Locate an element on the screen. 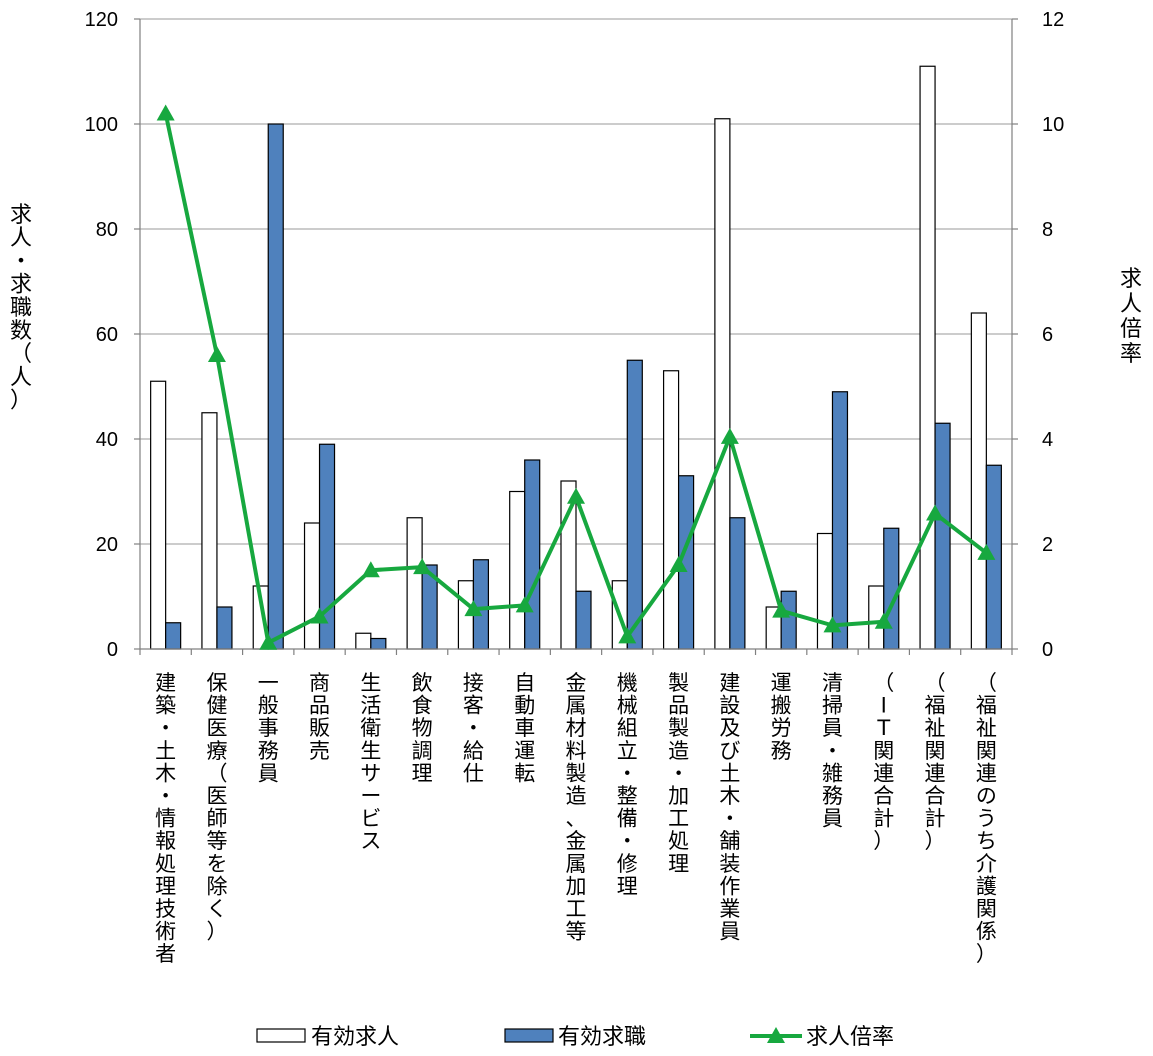 This screenshot has height=1056, width=1153. legend-marker-ratio is located at coordinates (776, 1035).